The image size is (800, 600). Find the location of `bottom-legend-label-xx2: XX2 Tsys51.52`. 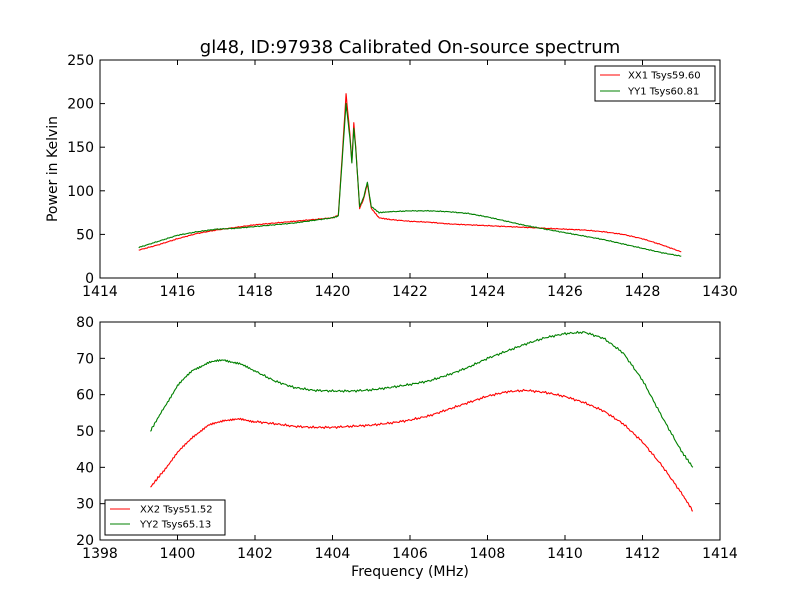

bottom-legend-label-xx2: XX2 Tsys51.52 is located at coordinates (176, 510).